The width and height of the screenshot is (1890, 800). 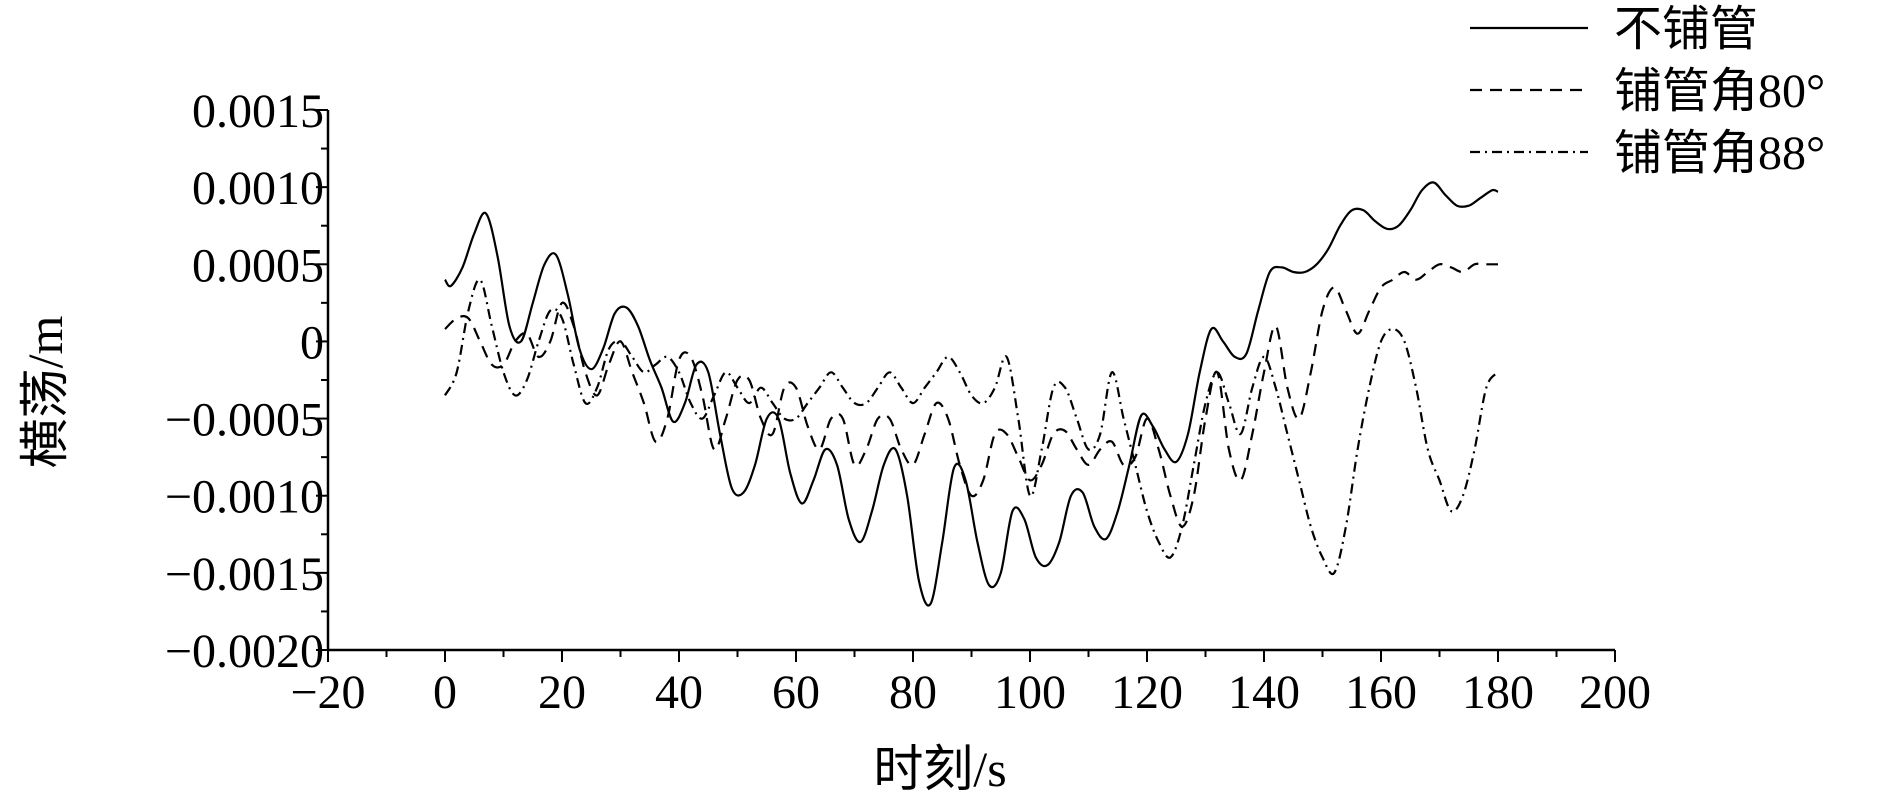 What do you see at coordinates (1264, 692) in the screenshot?
I see `x-tick-label: 140` at bounding box center [1264, 692].